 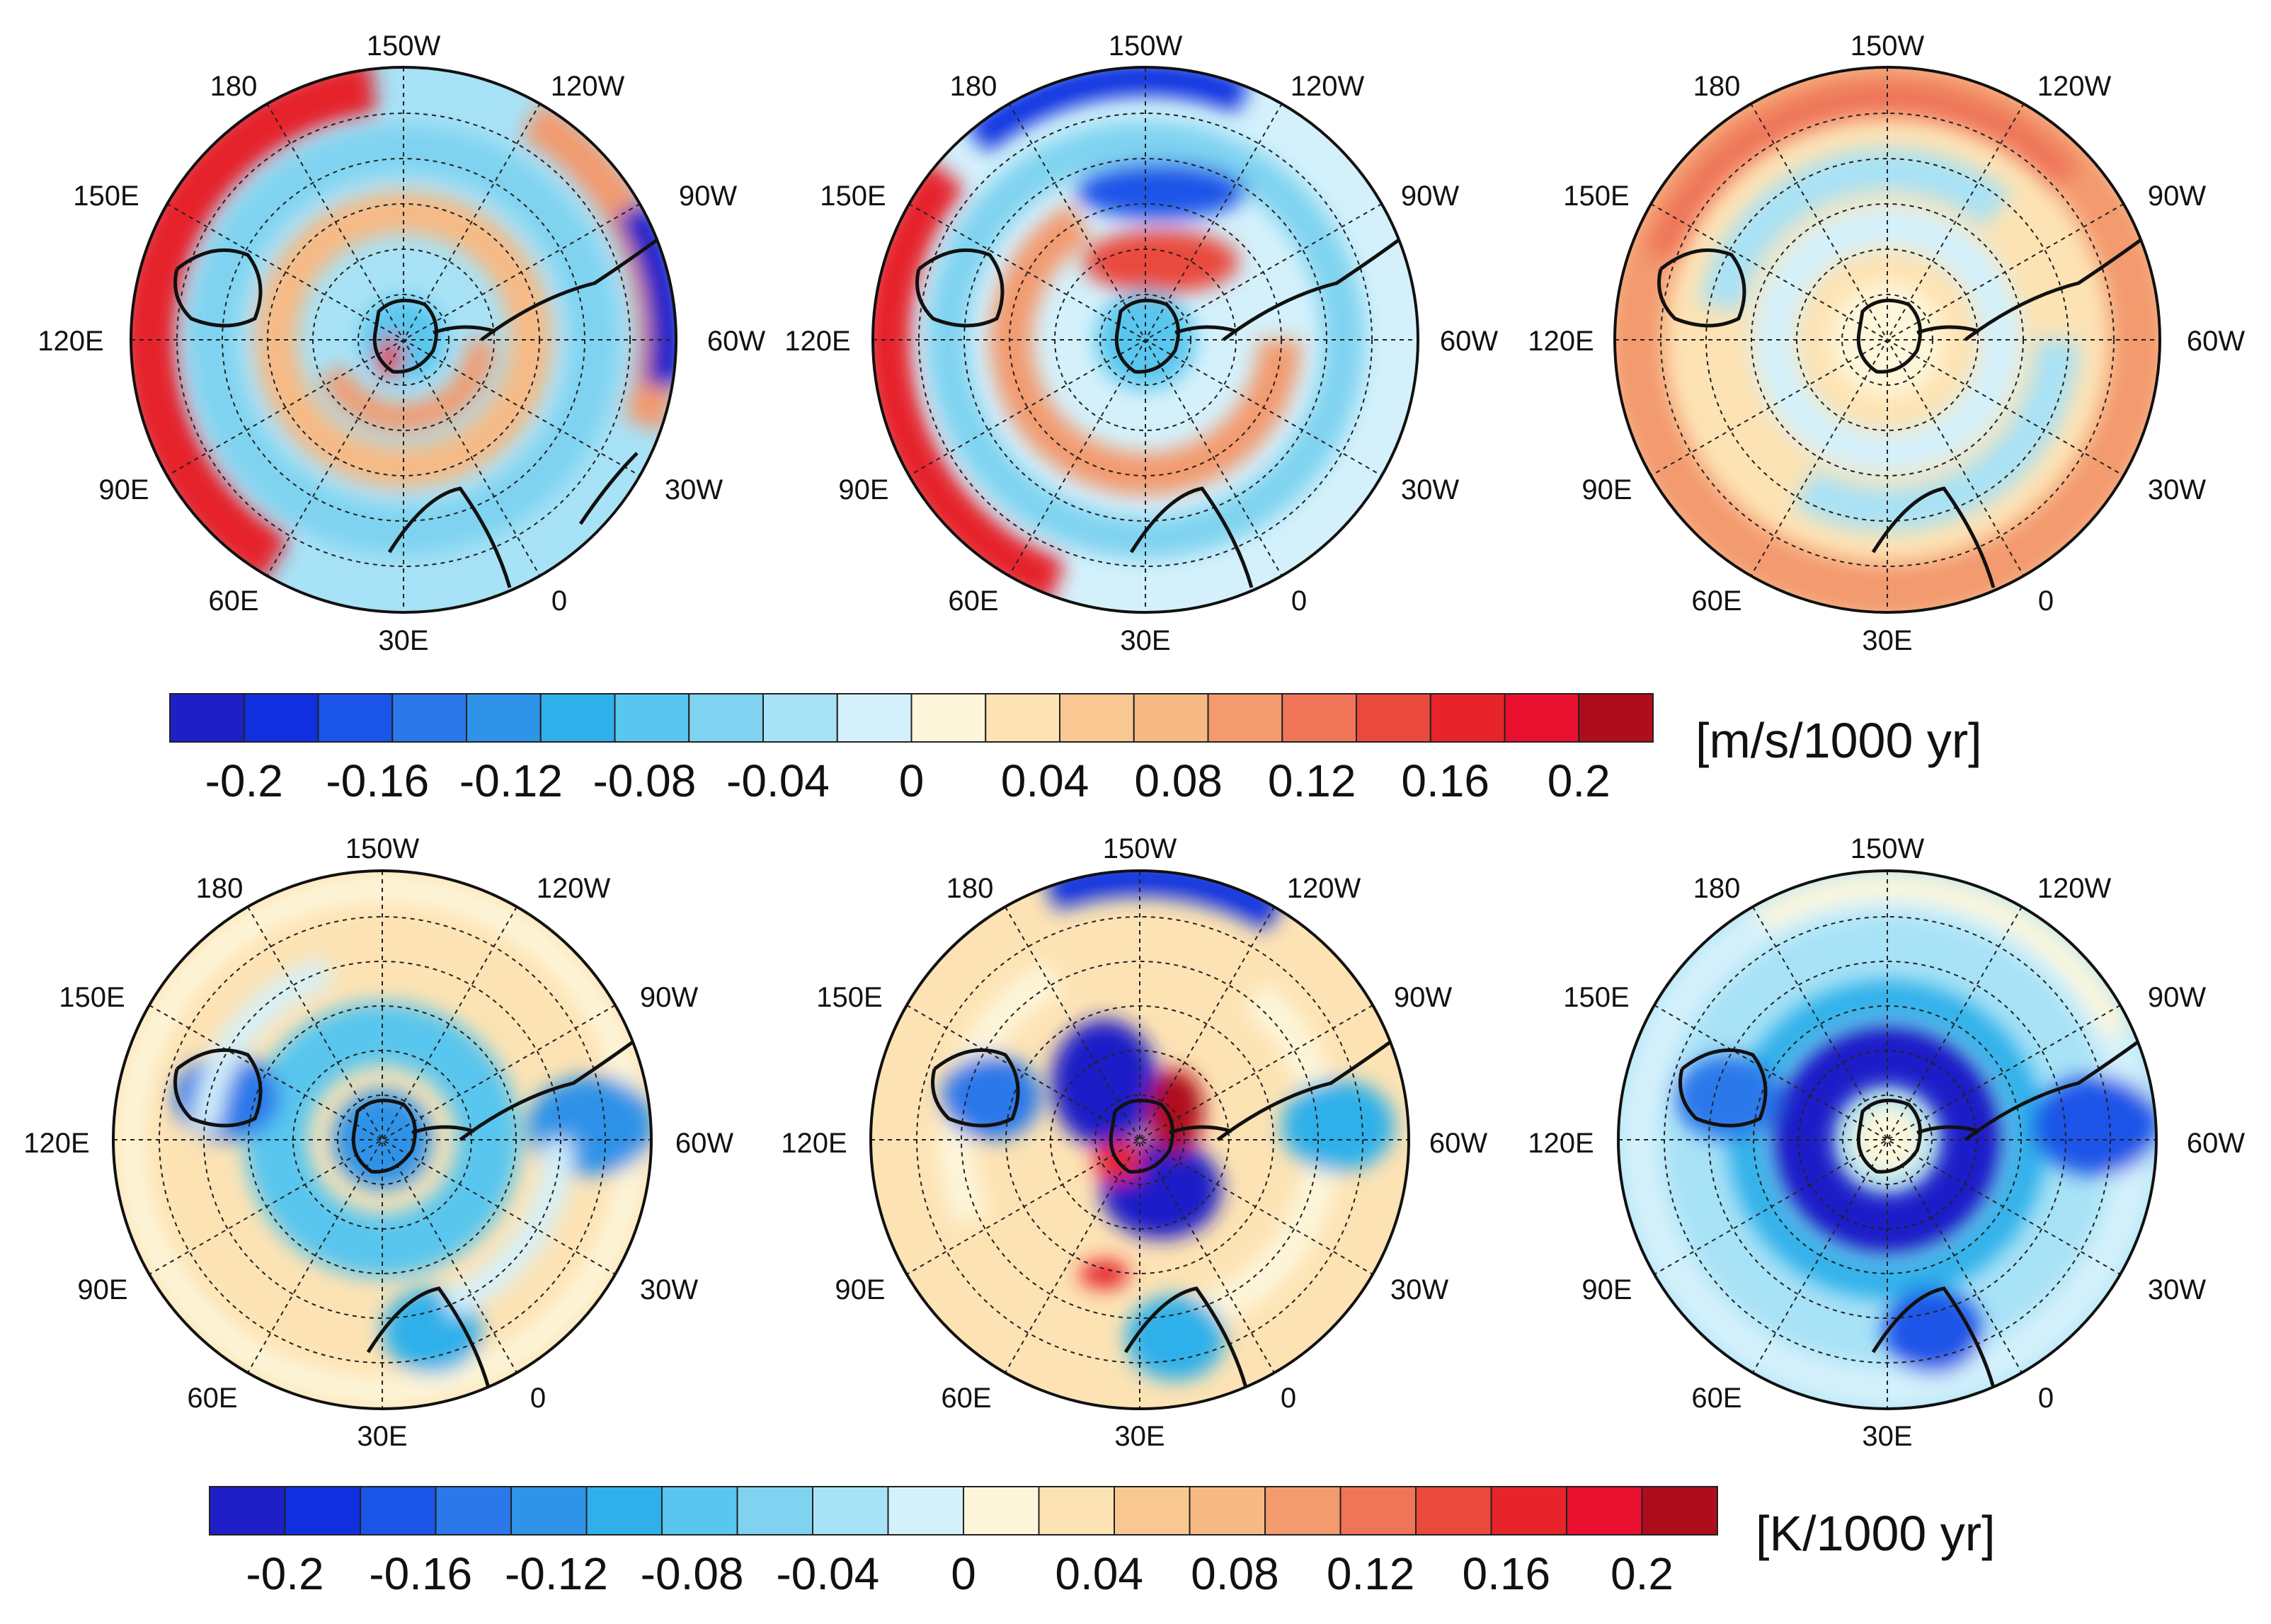 What do you see at coordinates (556, 1573) in the screenshot?
I see `colorbar-bottom-tick-label: -0.12` at bounding box center [556, 1573].